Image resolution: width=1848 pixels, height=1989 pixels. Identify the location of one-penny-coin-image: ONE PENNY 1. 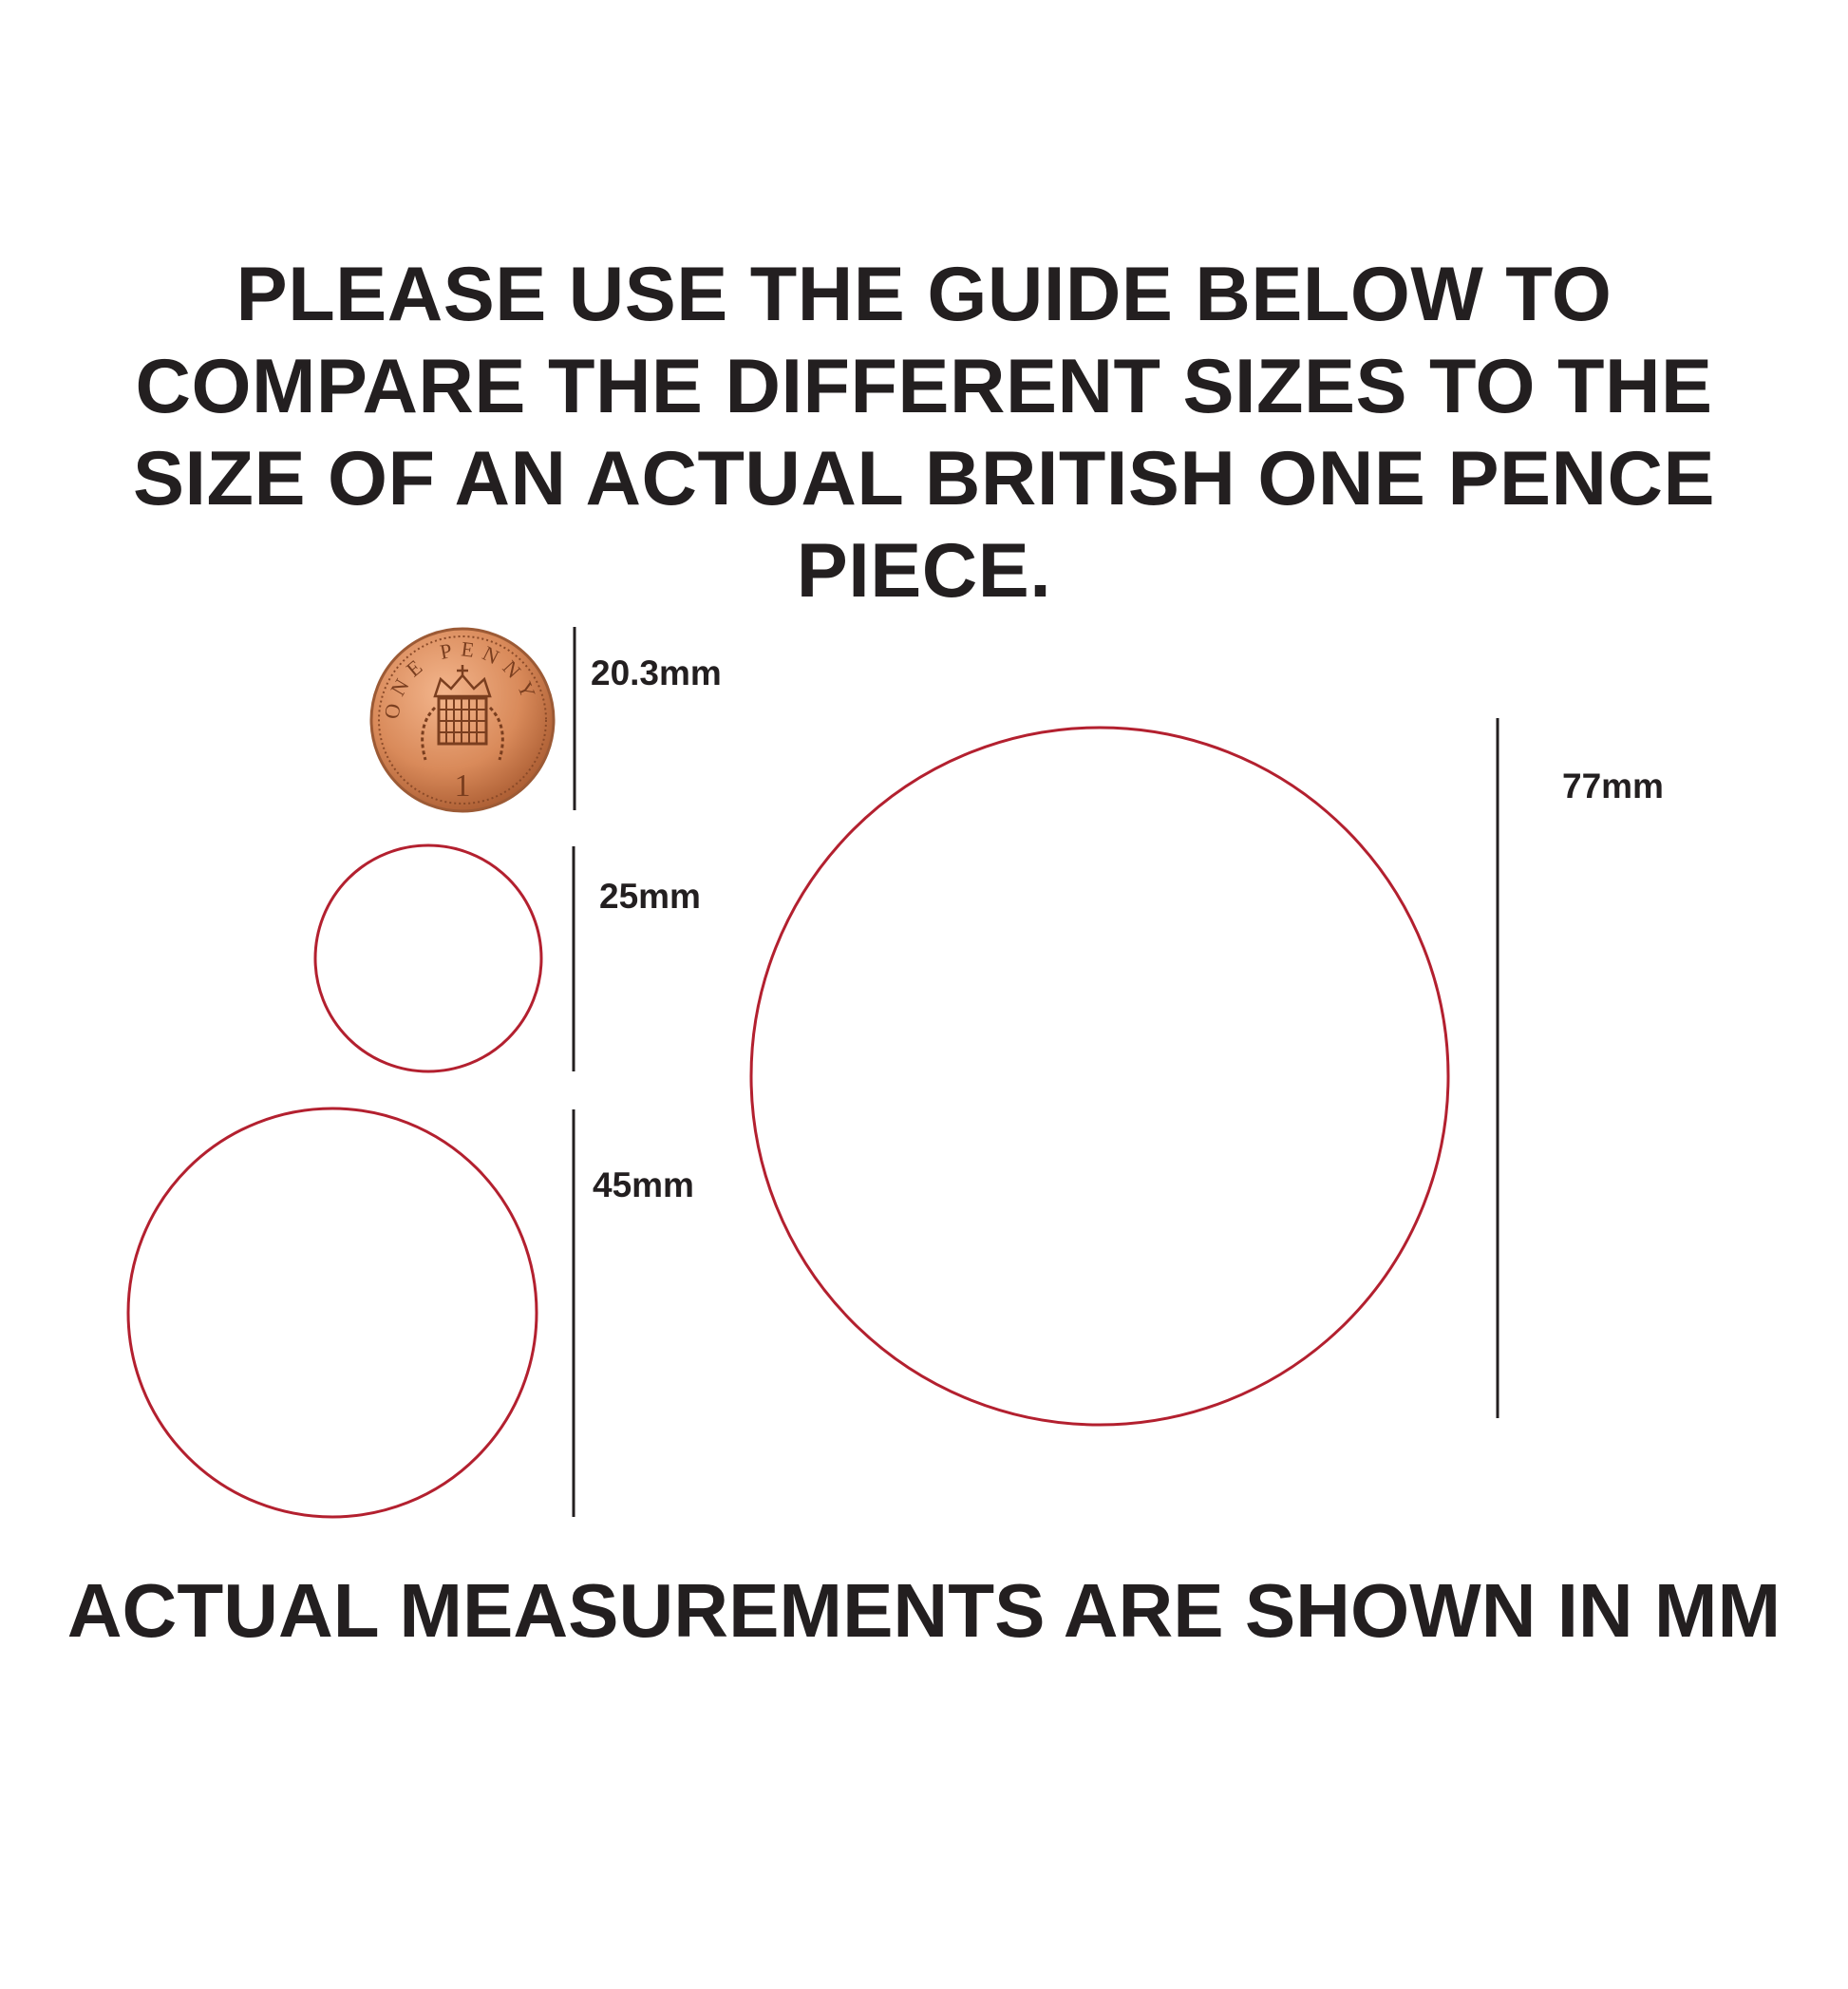
(462, 720).